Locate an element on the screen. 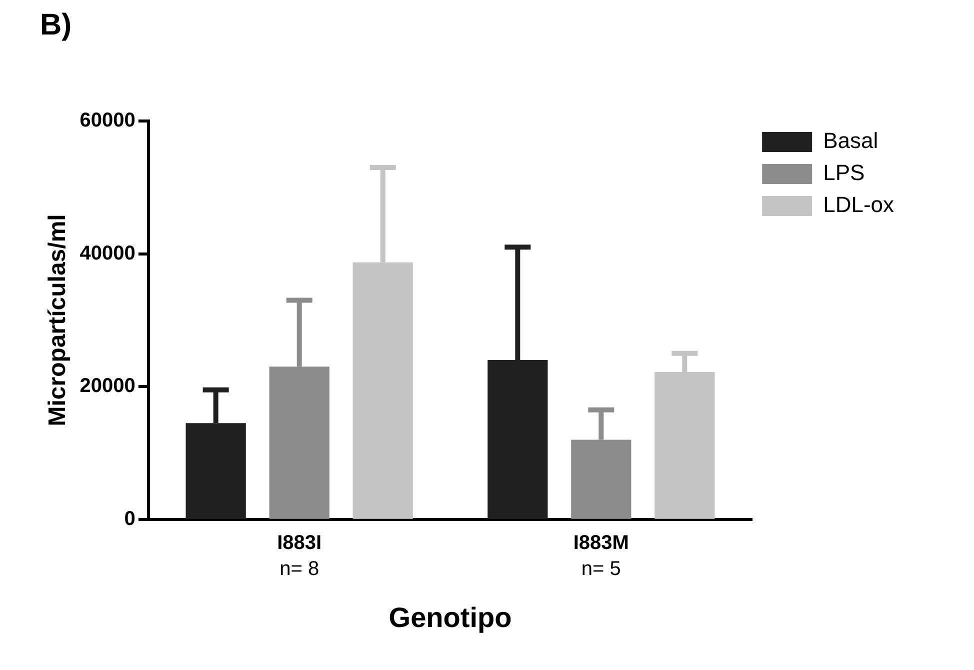 This screenshot has width=974, height=670. y-tick-label: 20000 is located at coordinates (108, 386).